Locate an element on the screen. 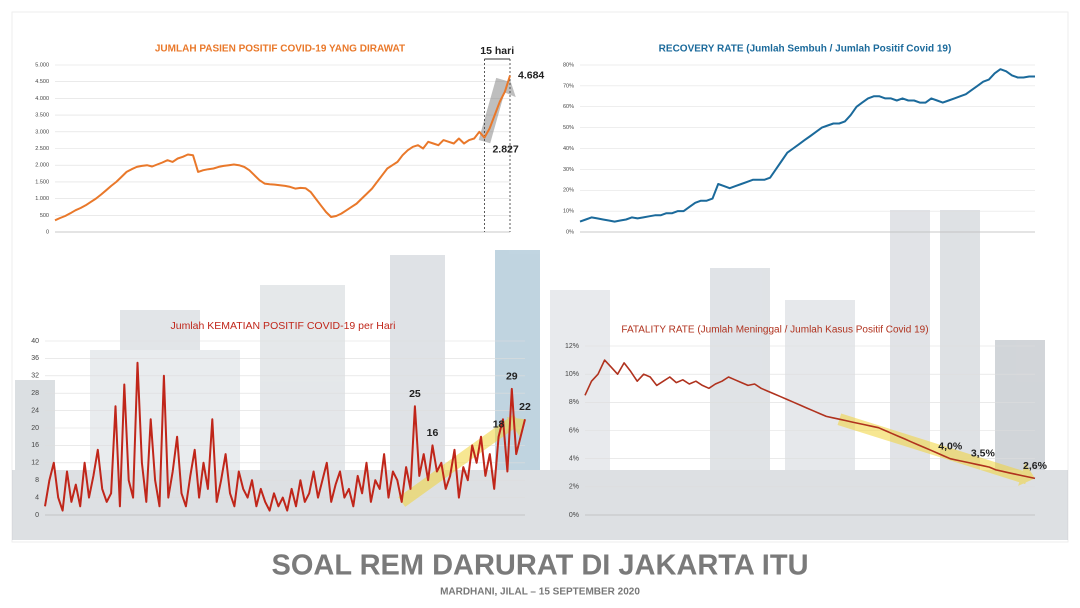 Image resolution: width=1080 pixels, height=608 pixels. y-tick-label: 40% is located at coordinates (568, 149).